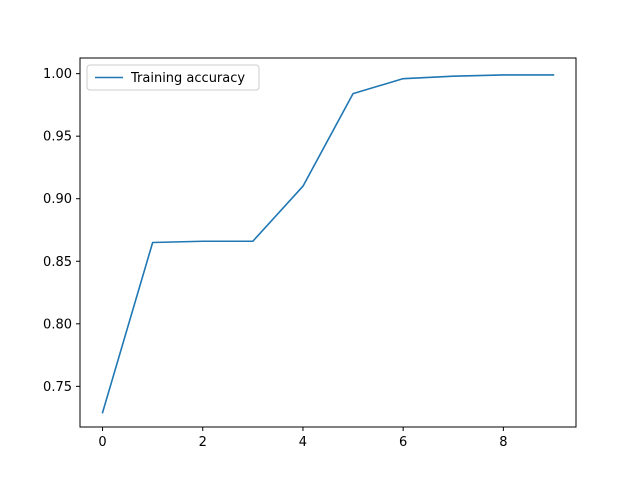 Image resolution: width=640 pixels, height=480 pixels. Describe the element at coordinates (57, 74) in the screenshot. I see `y-tick-label: 1.00` at that location.